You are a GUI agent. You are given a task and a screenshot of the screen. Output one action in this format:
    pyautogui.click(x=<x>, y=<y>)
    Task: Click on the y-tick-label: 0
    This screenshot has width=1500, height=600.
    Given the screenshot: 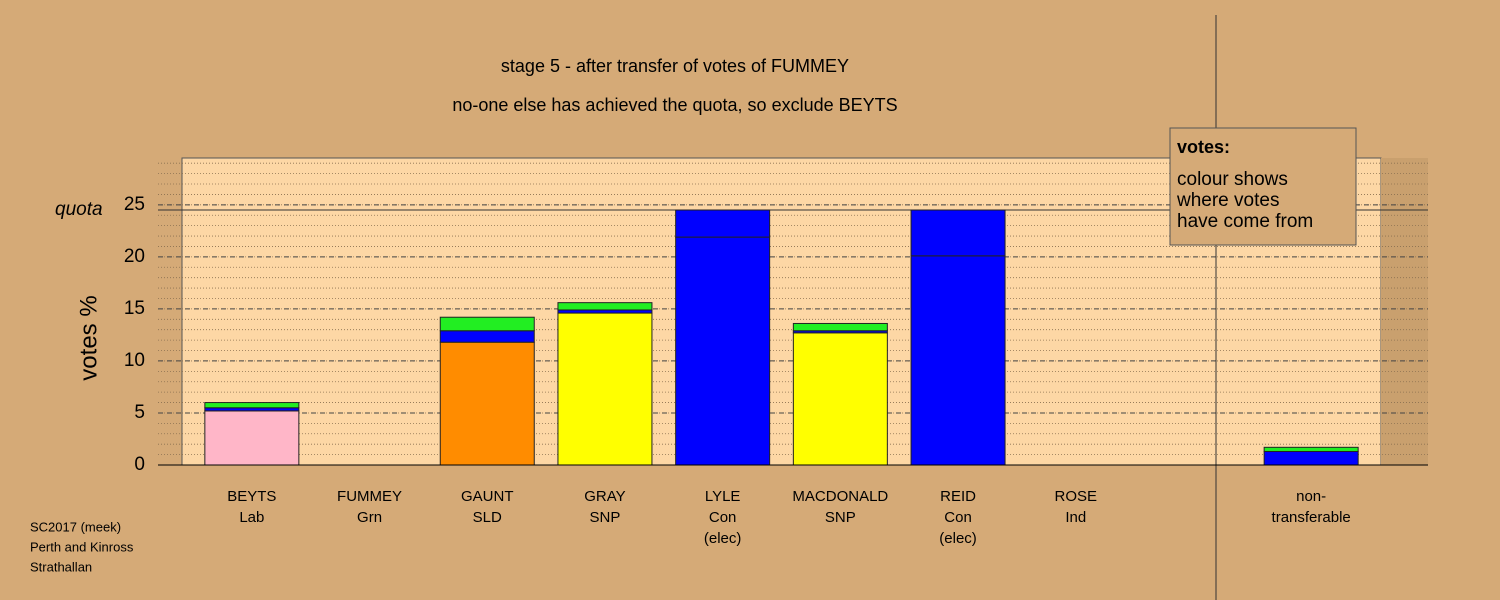 What is the action you would take?
    pyautogui.click(x=139, y=464)
    